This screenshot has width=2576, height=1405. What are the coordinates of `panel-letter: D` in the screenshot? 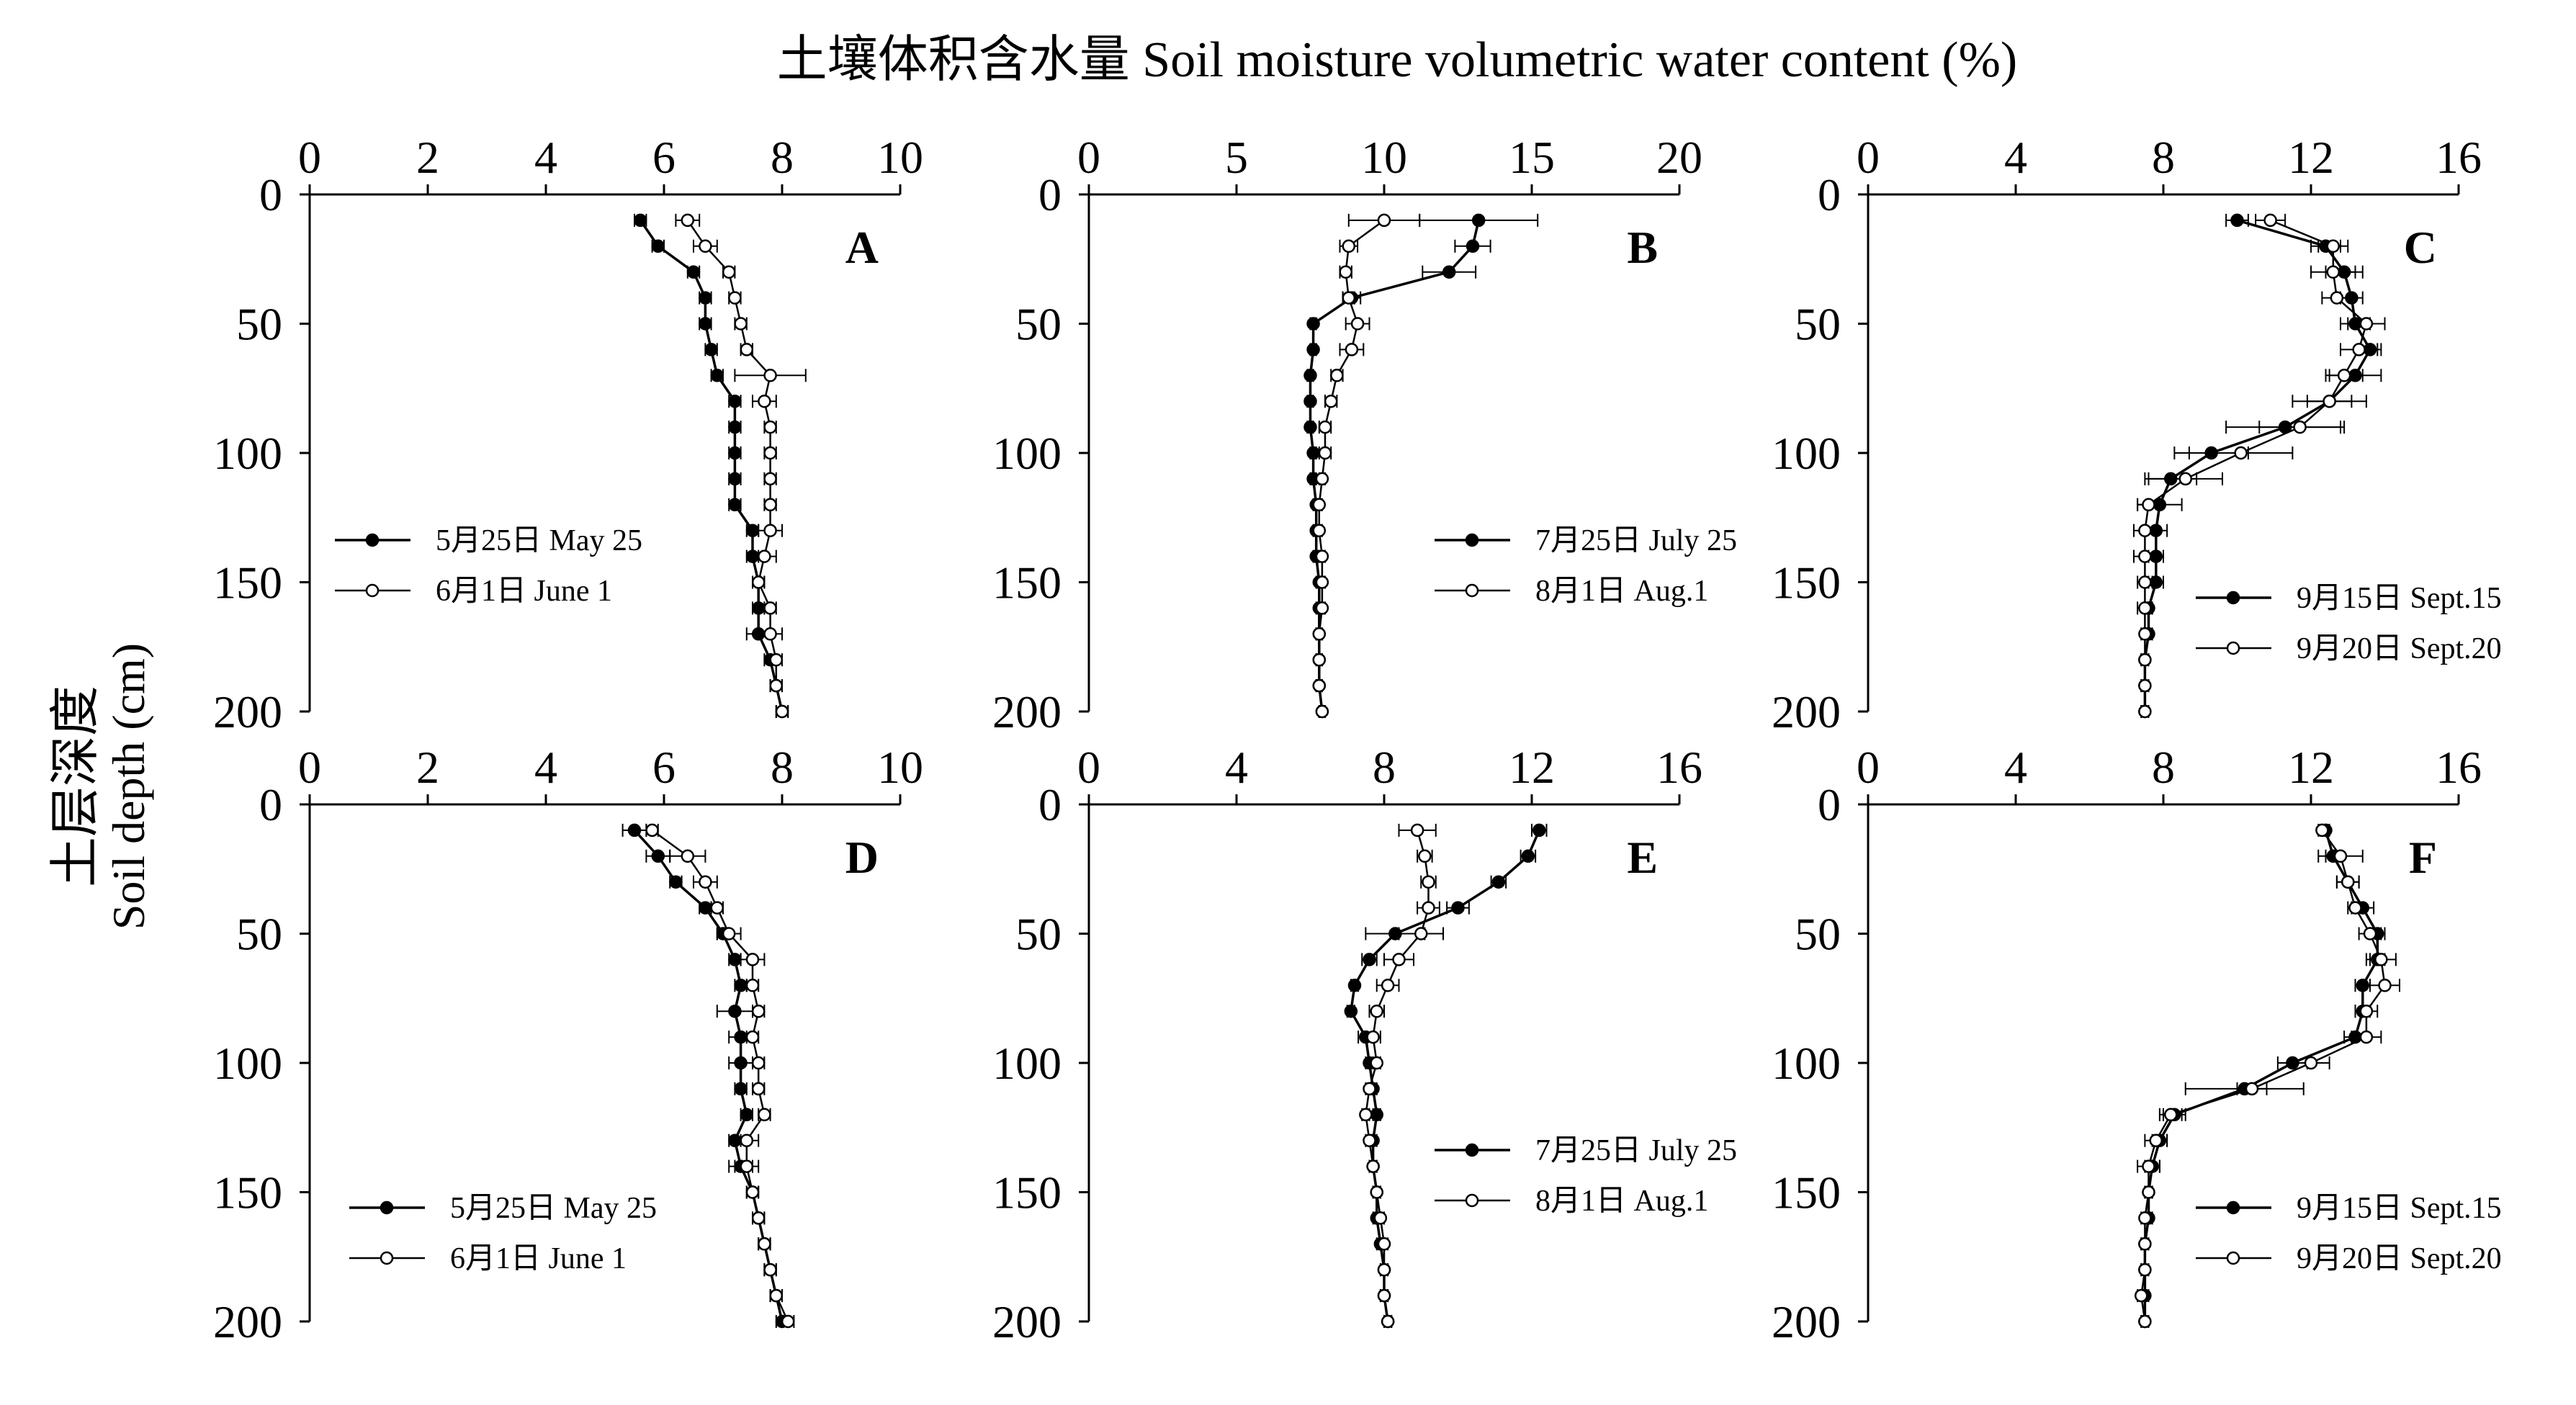 It's located at (862, 857).